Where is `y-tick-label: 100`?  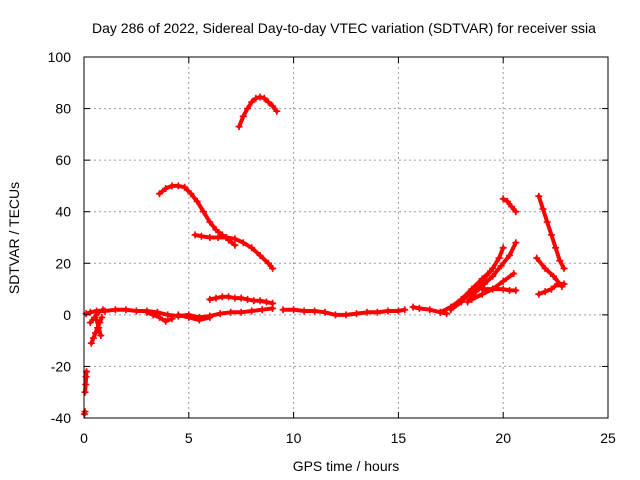 y-tick-label: 100 is located at coordinates (60, 57).